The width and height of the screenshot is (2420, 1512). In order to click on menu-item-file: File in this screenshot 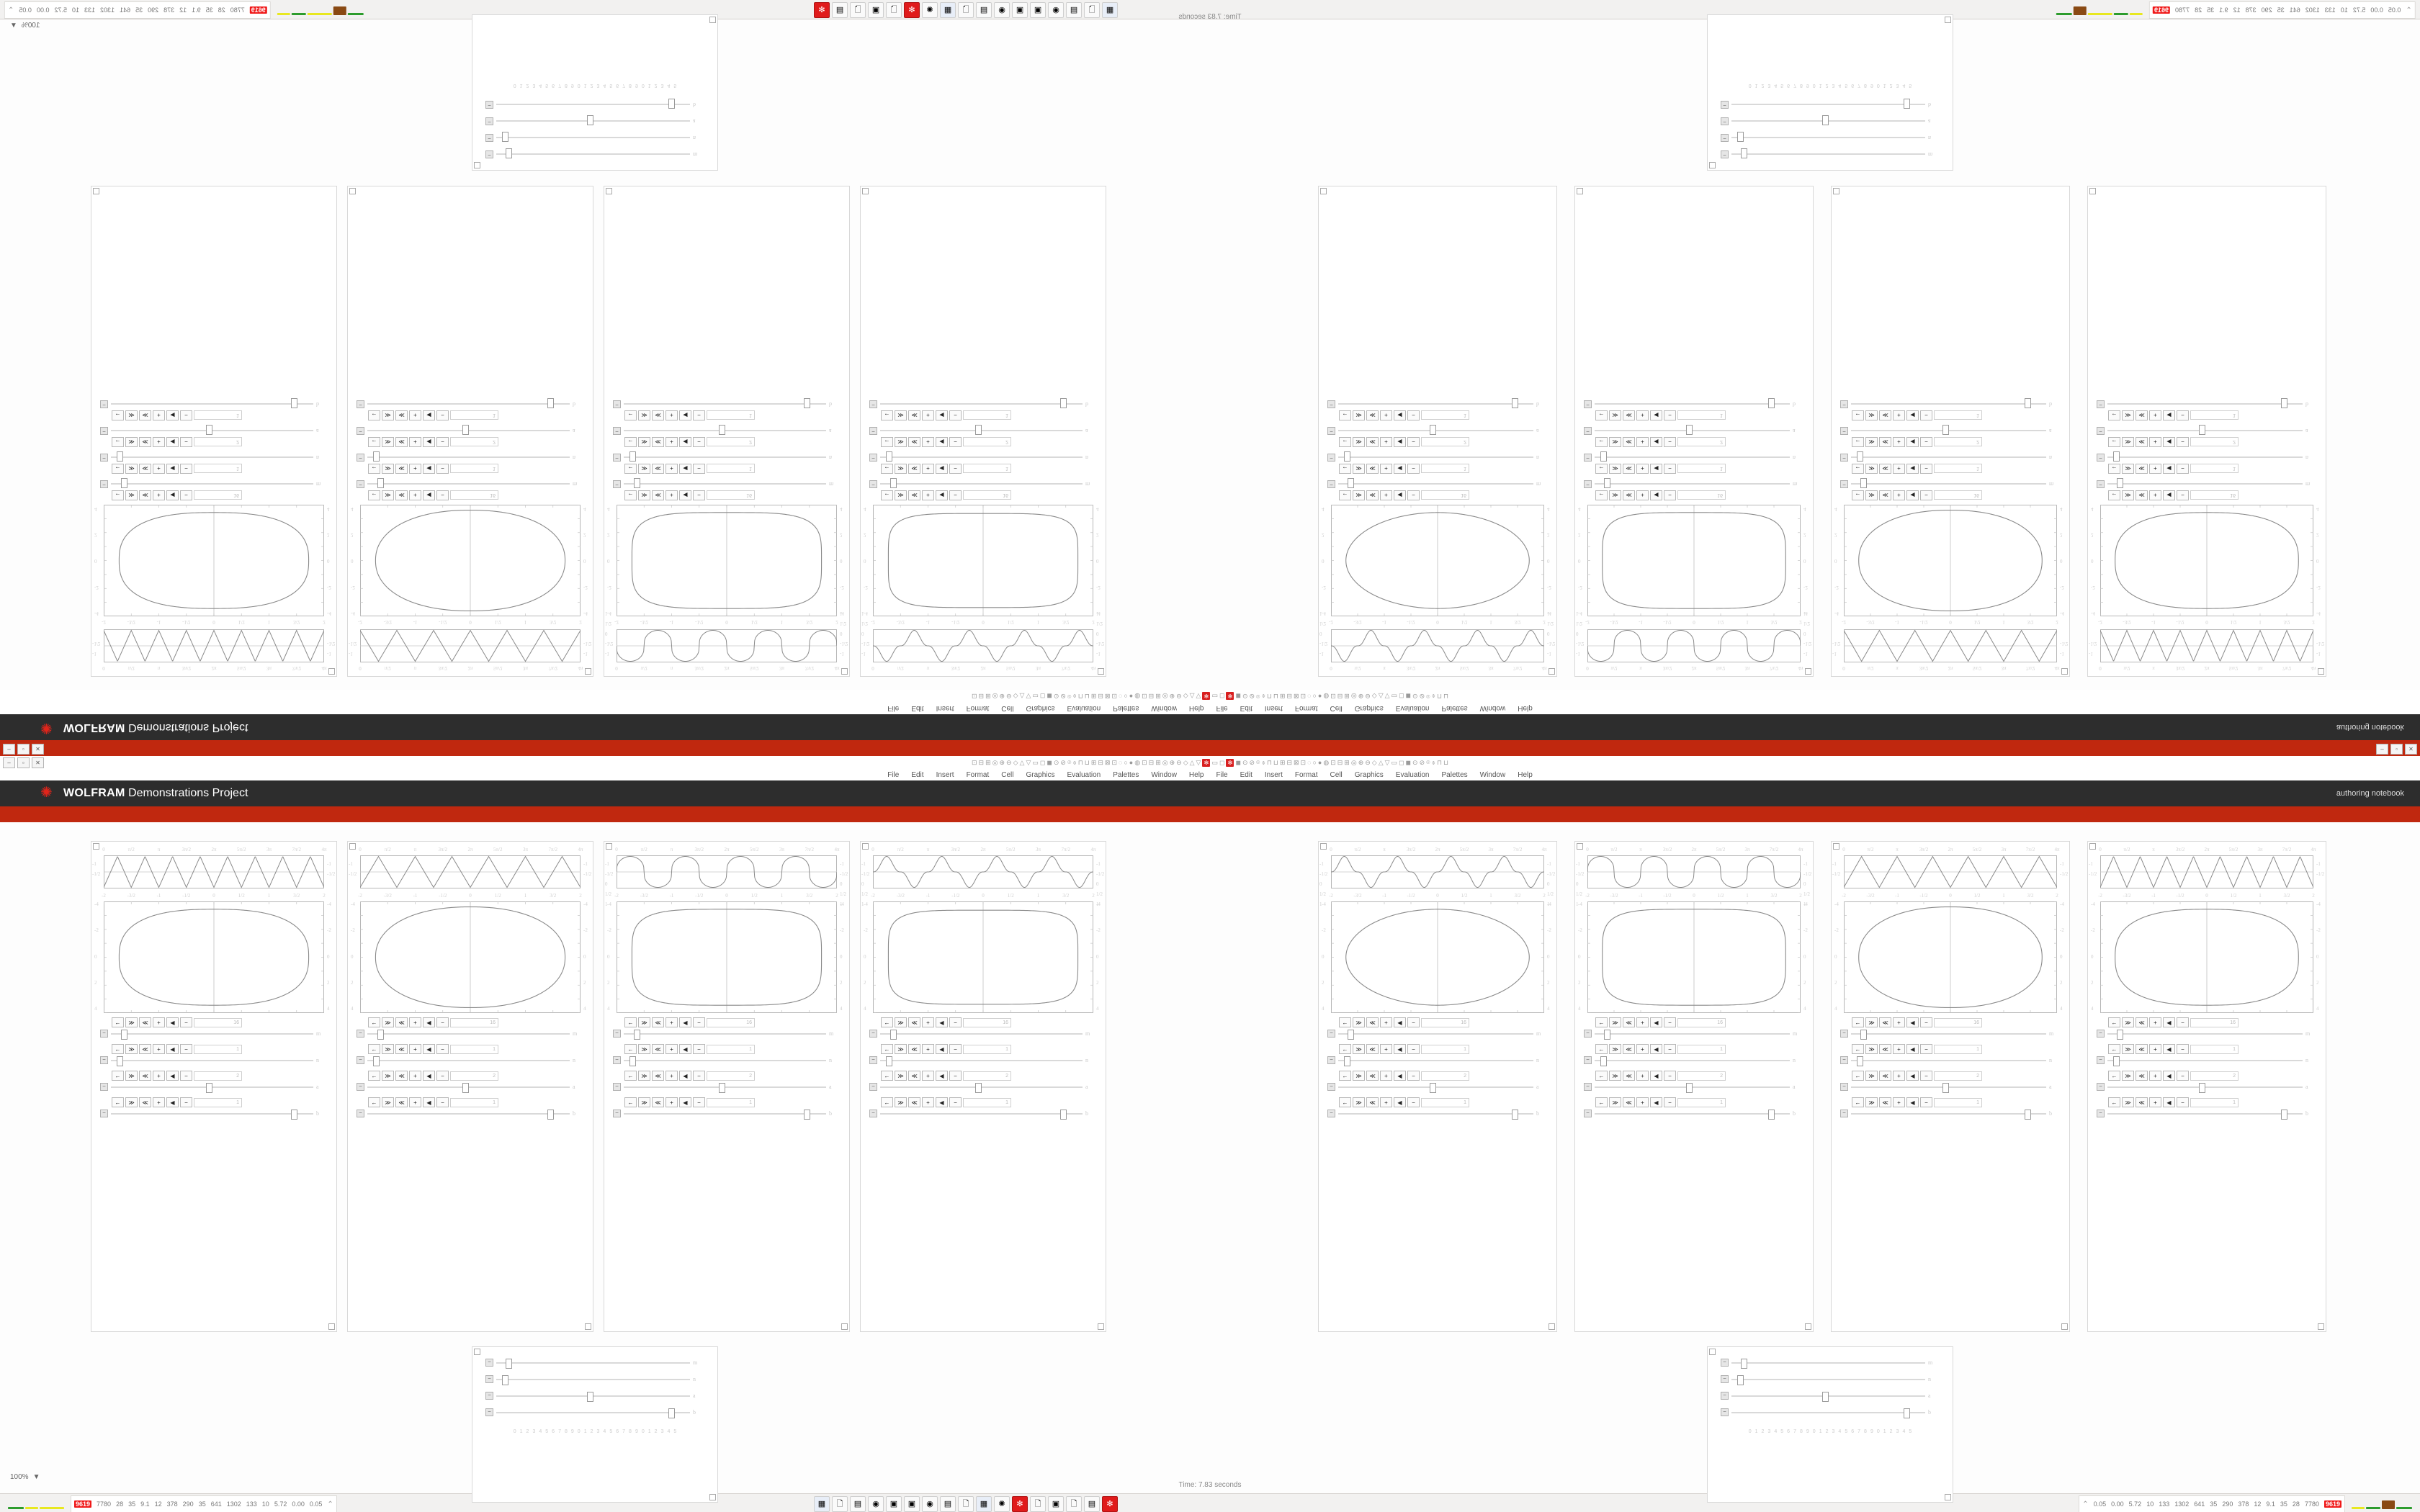, I will do `click(893, 708)`.